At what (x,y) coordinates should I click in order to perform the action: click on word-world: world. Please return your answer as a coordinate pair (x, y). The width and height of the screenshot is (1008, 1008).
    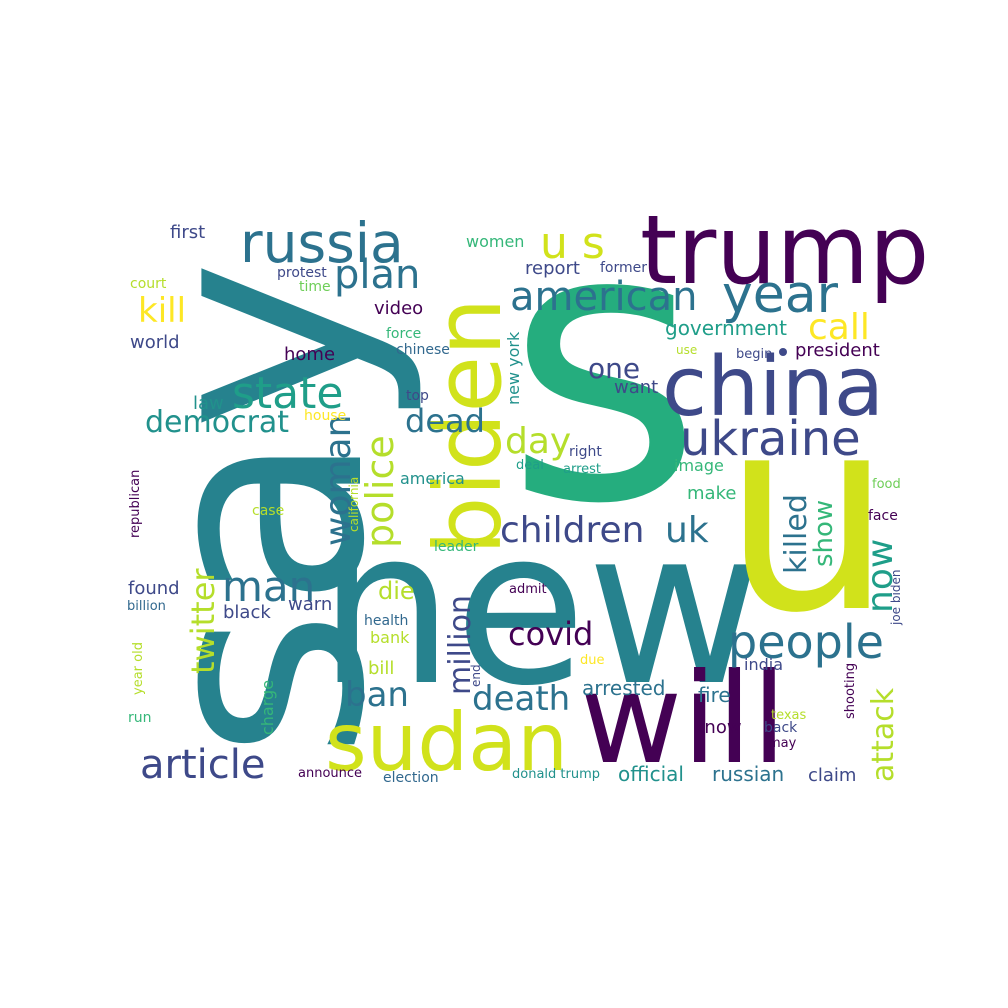
    Looking at the image, I should click on (155, 342).